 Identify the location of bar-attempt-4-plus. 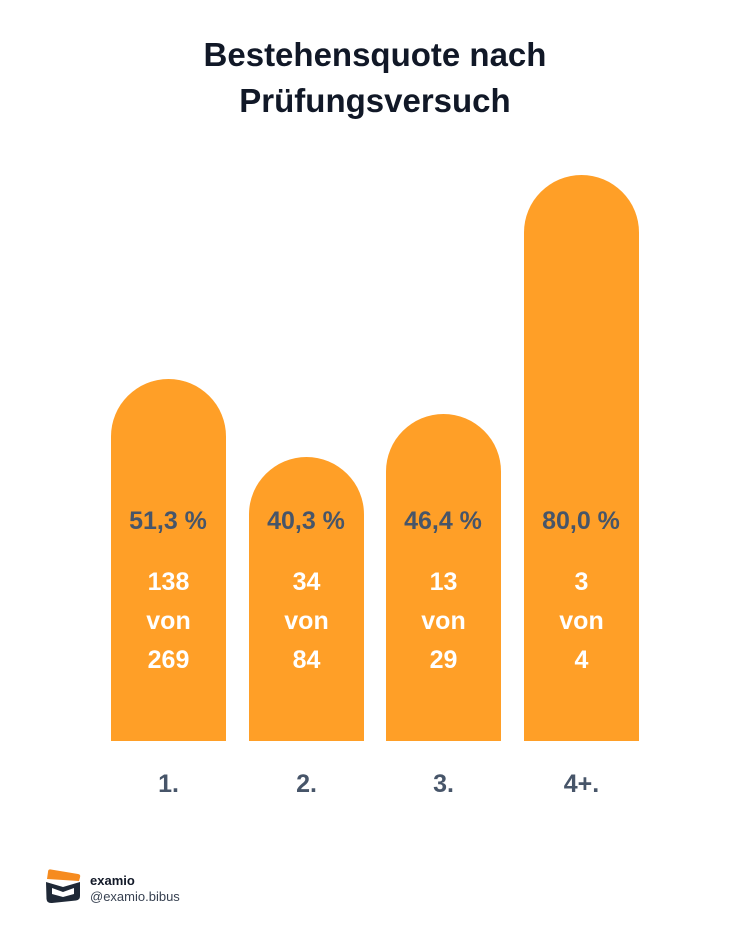
(581, 458).